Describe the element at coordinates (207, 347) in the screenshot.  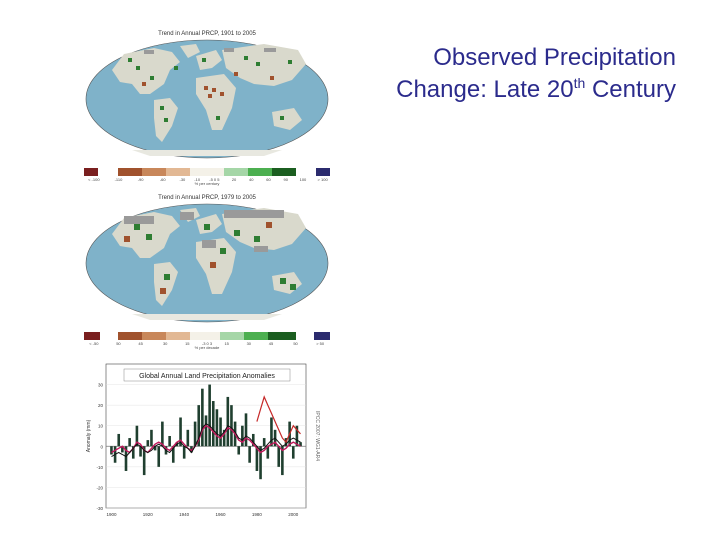
I see `legend-unit: % per decade` at that location.